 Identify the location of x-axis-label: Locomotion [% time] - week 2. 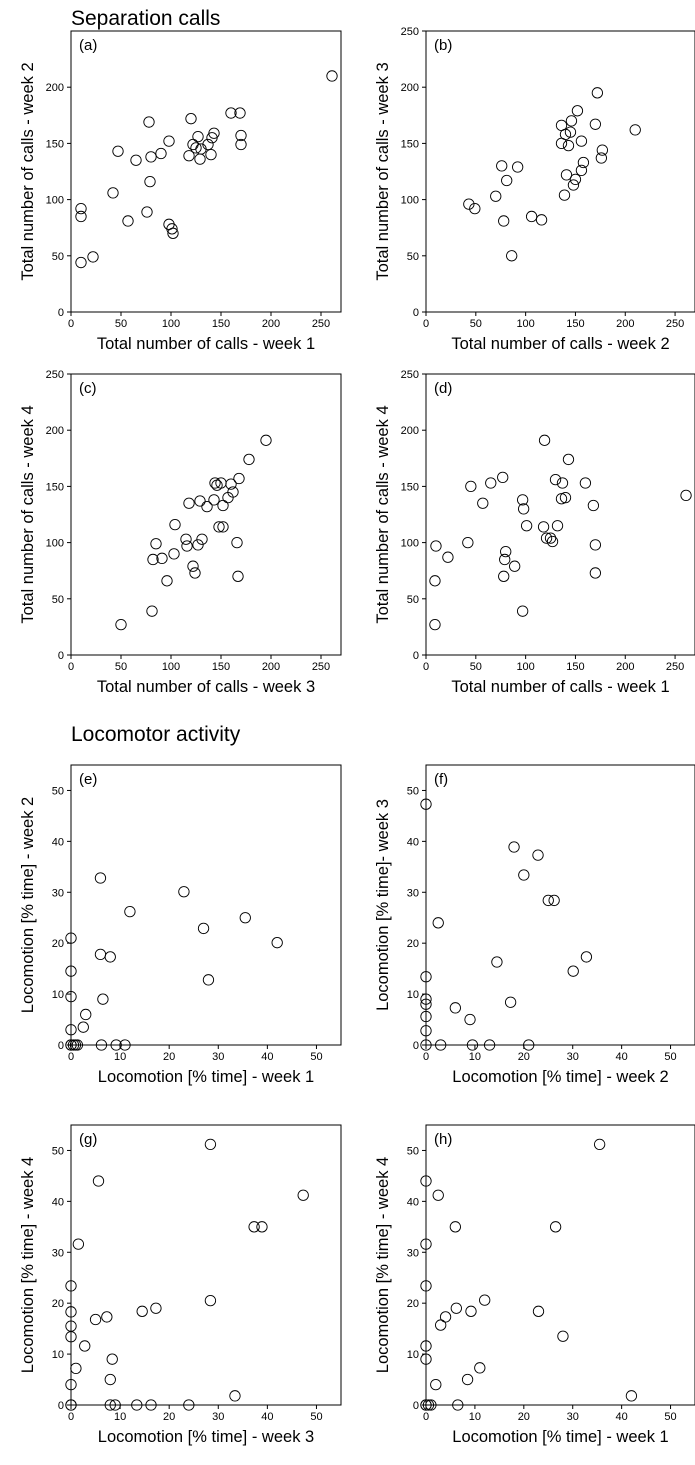
(560, 1077).